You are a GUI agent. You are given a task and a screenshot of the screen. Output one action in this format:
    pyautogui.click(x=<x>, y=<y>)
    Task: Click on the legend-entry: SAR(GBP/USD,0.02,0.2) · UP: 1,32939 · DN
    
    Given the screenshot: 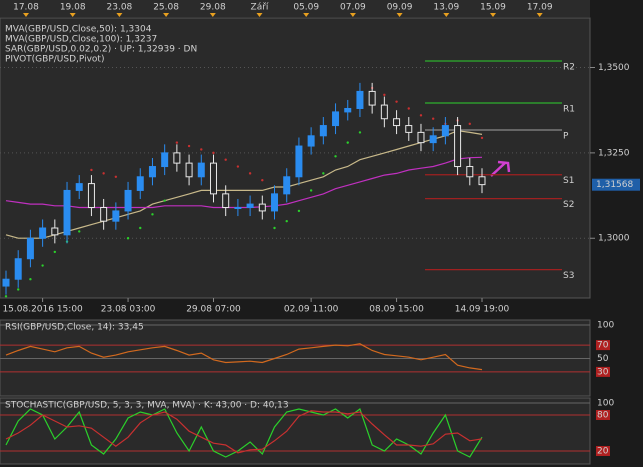 What is the action you would take?
    pyautogui.click(x=101, y=50)
    